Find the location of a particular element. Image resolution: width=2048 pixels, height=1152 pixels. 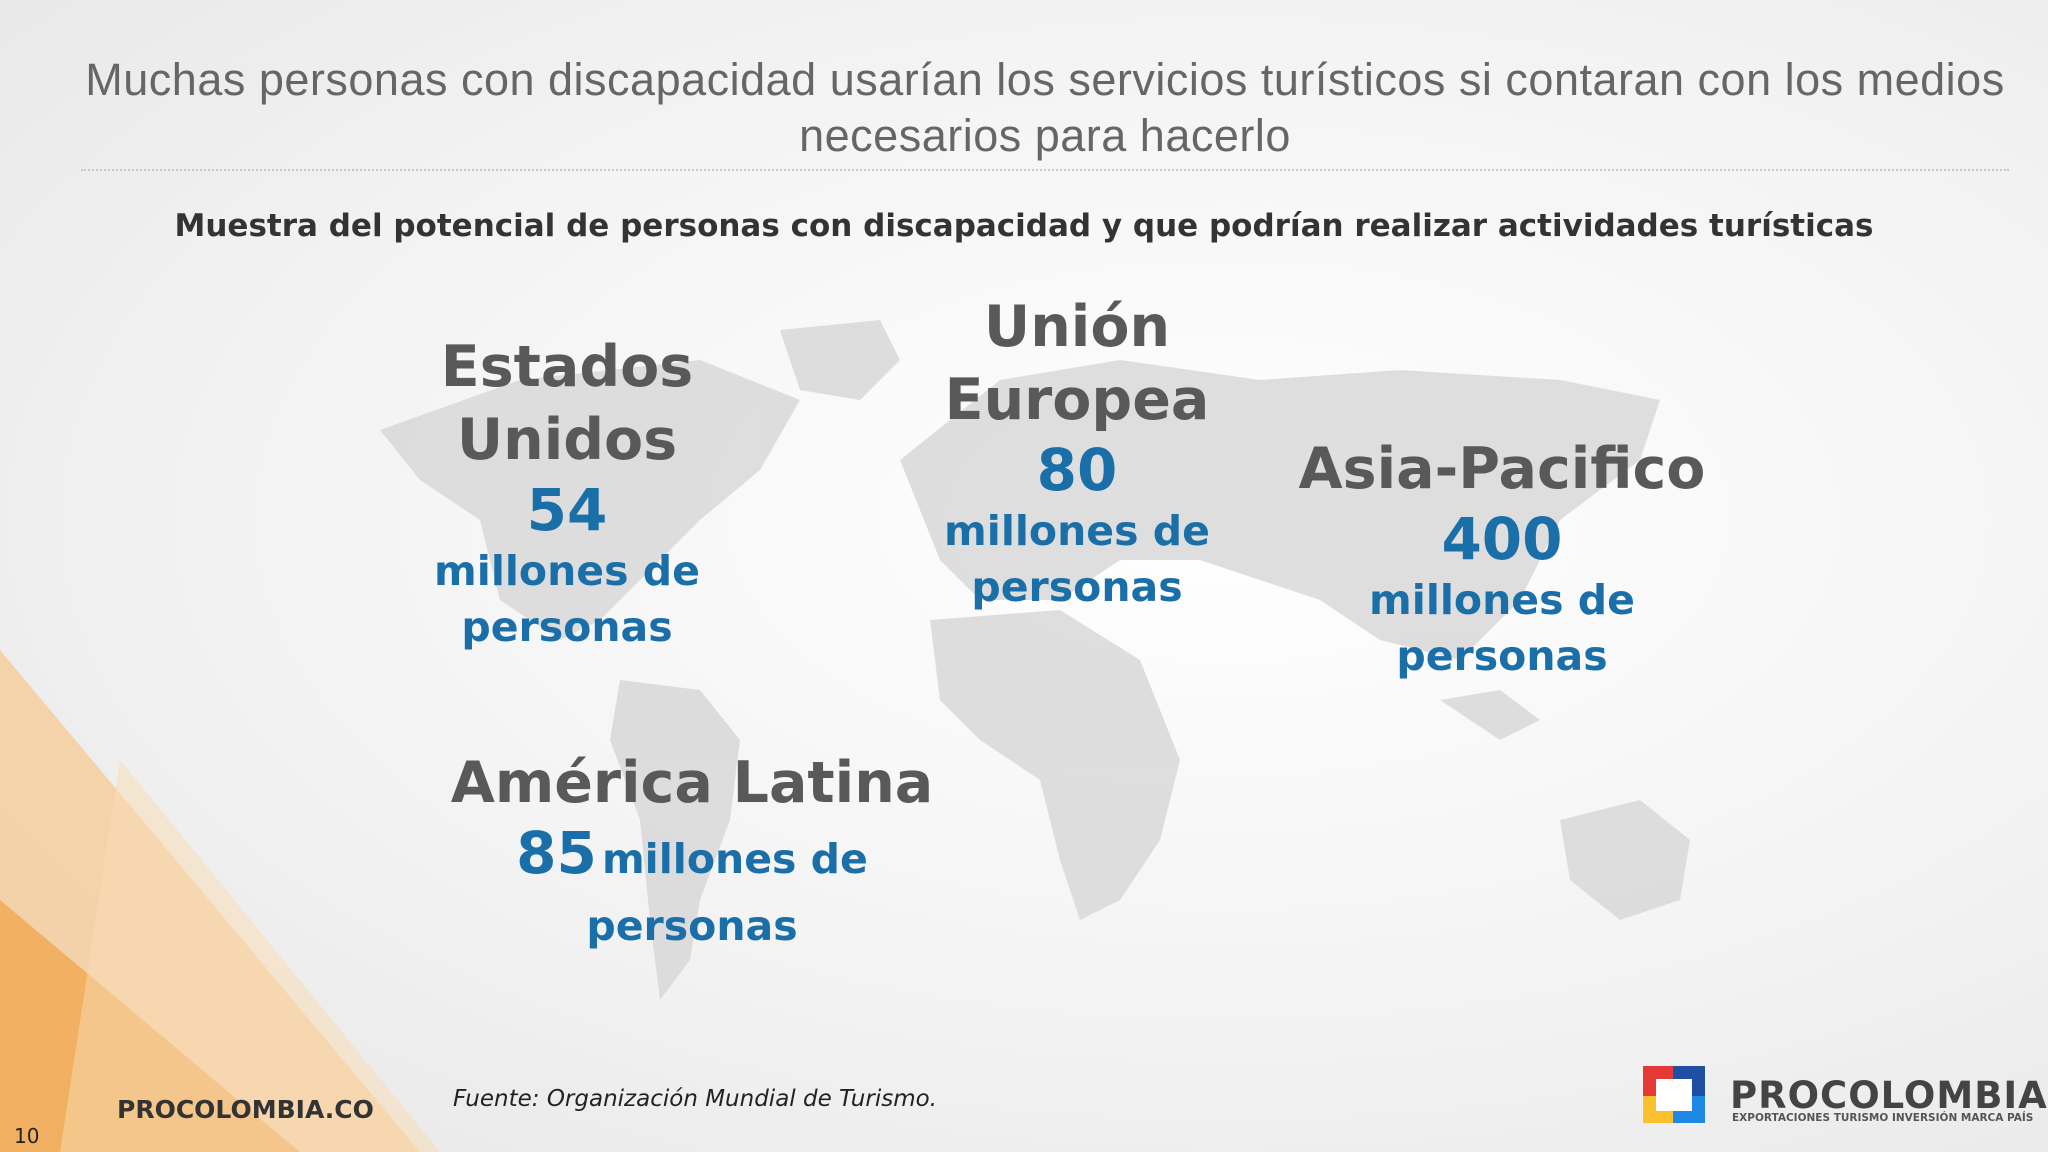

decor-triangles is located at coordinates (220, 901).